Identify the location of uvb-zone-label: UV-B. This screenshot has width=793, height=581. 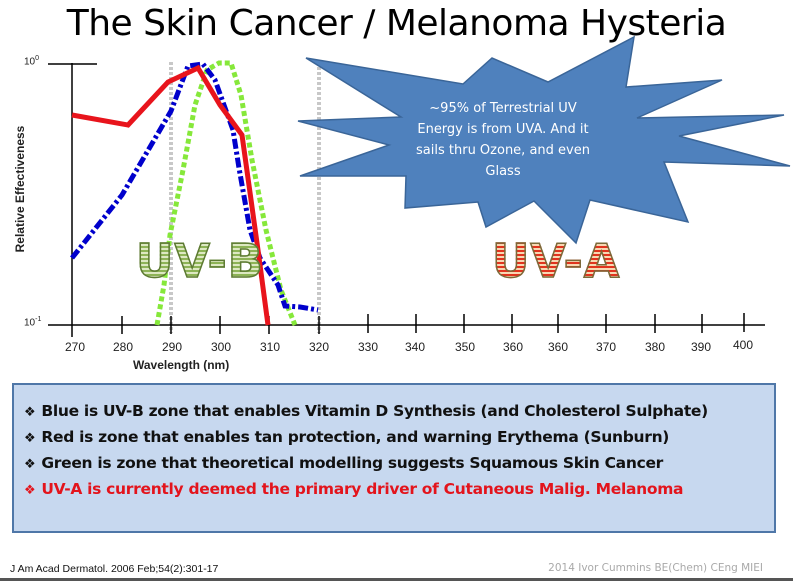
(199, 261).